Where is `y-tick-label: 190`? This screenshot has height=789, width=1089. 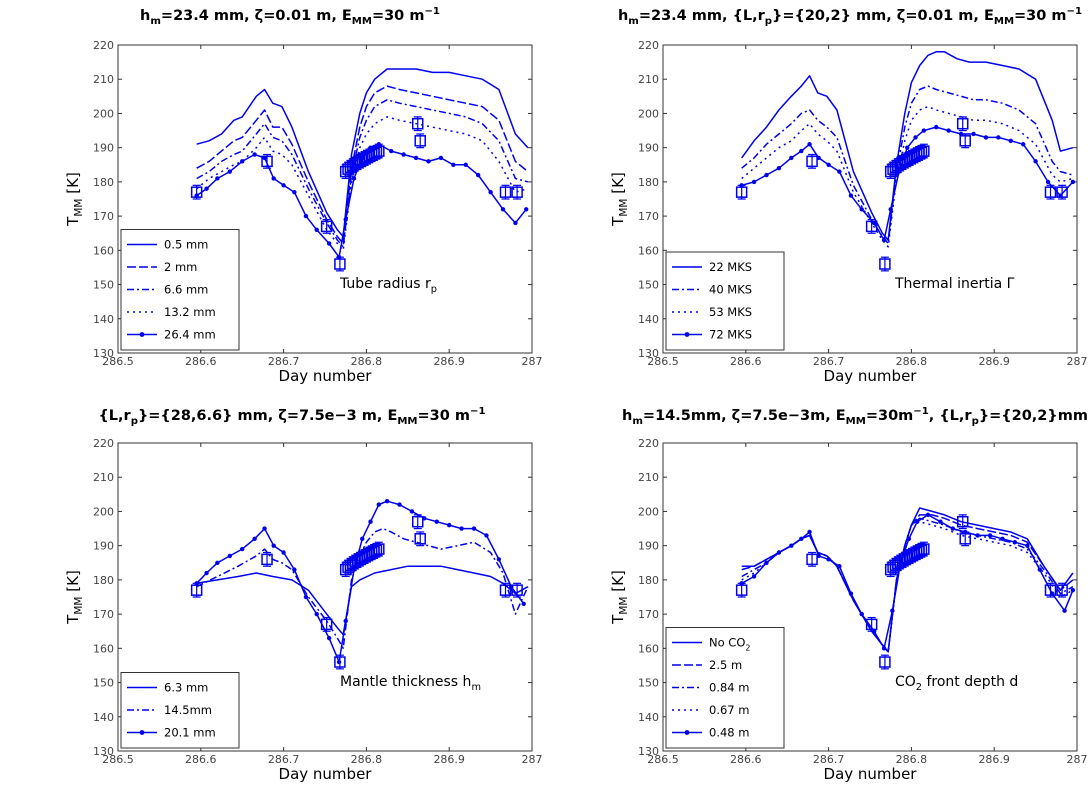 y-tick-label: 190 is located at coordinates (103, 546).